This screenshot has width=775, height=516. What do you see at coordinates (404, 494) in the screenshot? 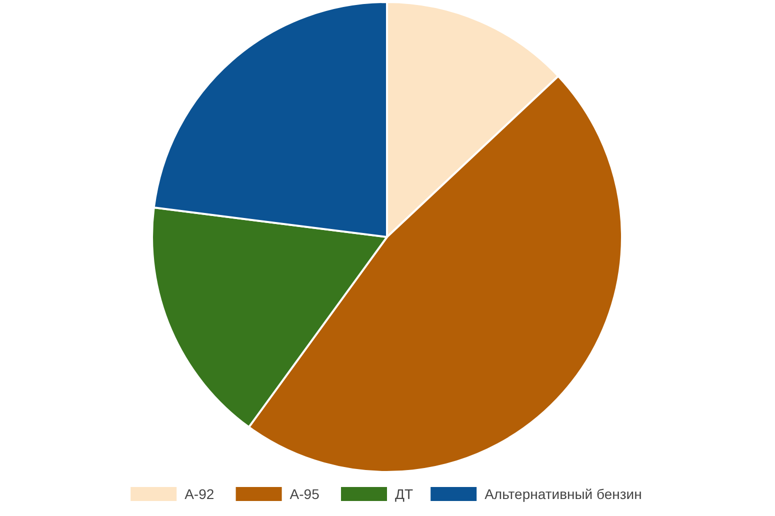
I see `legend-label: ДТ` at bounding box center [404, 494].